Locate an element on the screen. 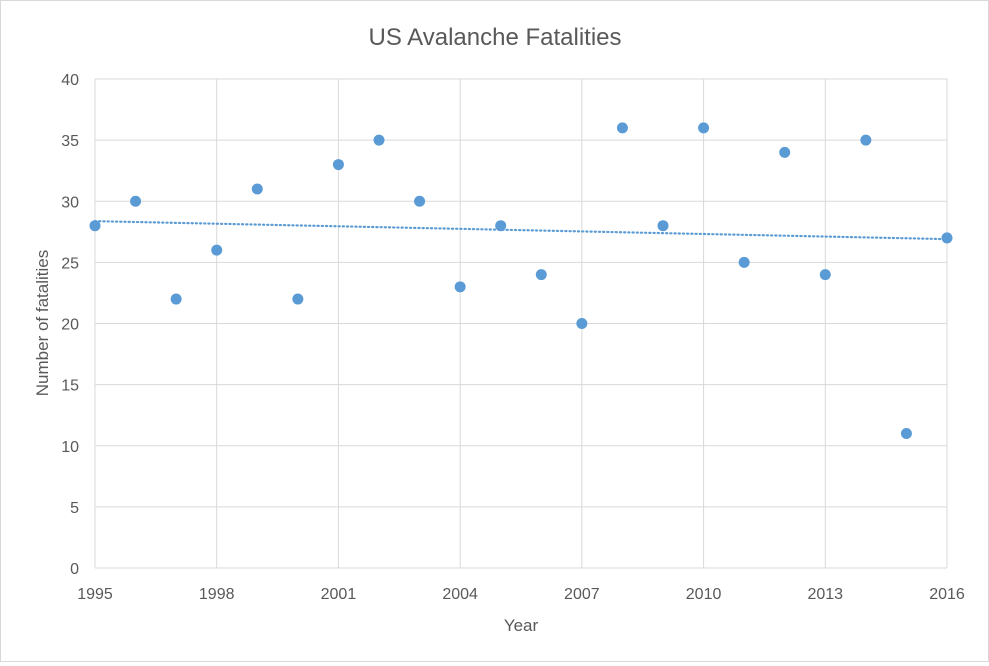 Image resolution: width=989 pixels, height=666 pixels. y-tick-label: 25 is located at coordinates (70, 263).